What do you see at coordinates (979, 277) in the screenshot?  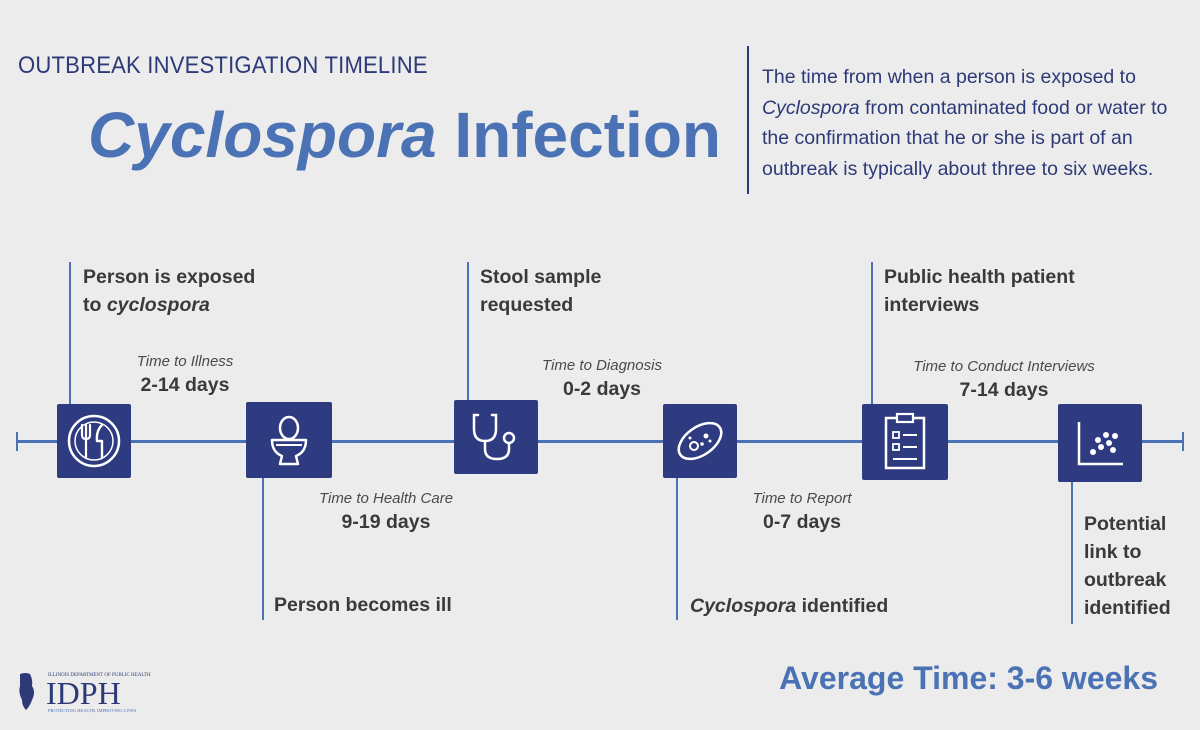 I see `event-interviews-line1: Public health patient` at bounding box center [979, 277].